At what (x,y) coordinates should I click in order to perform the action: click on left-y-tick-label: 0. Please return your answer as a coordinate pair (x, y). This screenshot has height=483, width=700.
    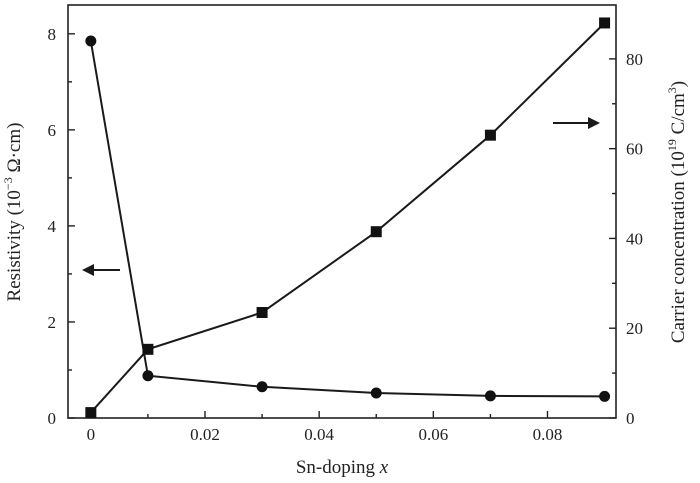
    Looking at the image, I should click on (52, 418).